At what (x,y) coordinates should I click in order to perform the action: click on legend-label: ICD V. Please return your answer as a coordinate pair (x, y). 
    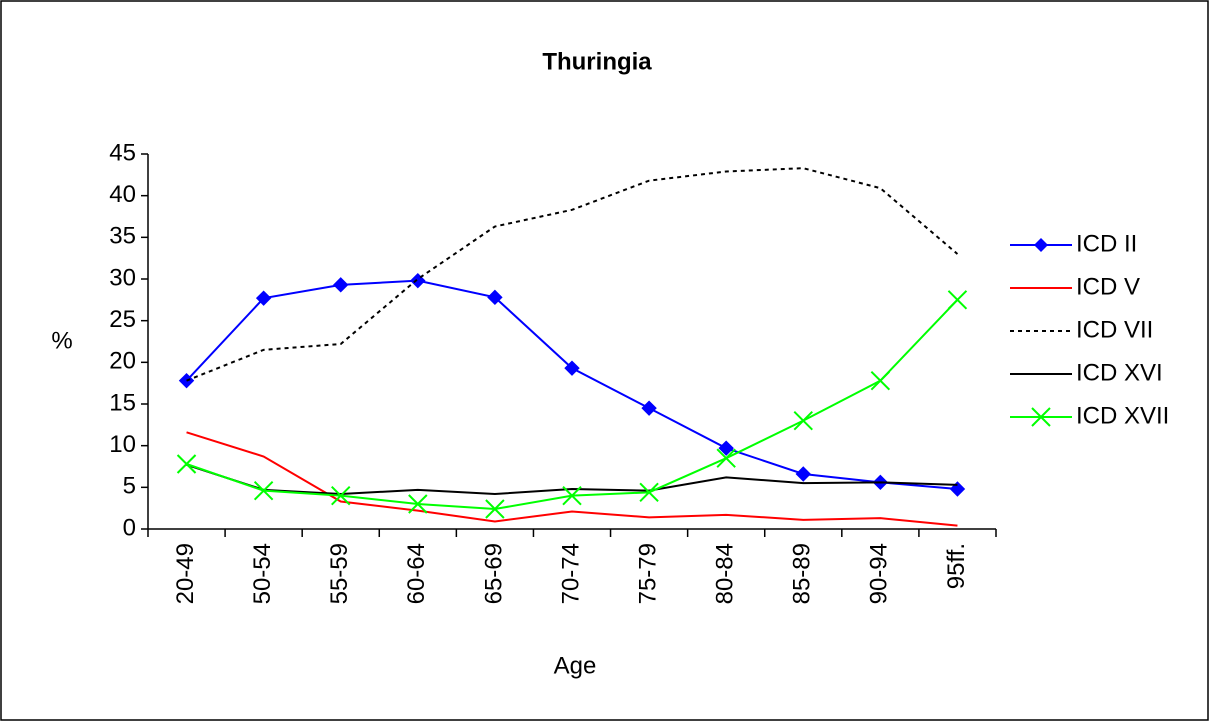
    Looking at the image, I should click on (1108, 286).